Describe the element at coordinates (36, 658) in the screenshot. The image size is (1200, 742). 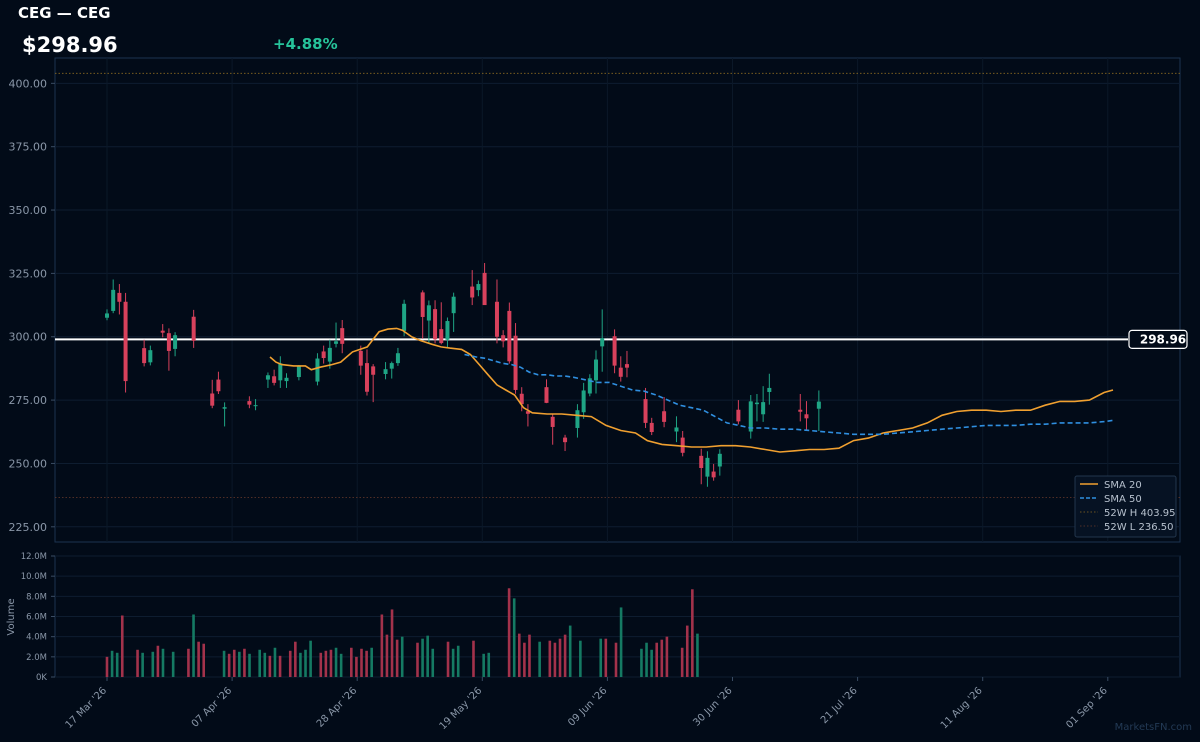
I see `volume-tick-label: 2.0M` at that location.